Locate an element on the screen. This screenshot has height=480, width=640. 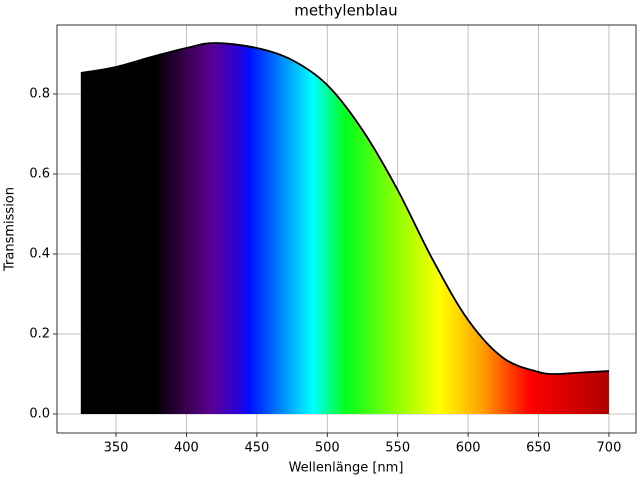
y-tick-label: 0.8 is located at coordinates (39, 94).